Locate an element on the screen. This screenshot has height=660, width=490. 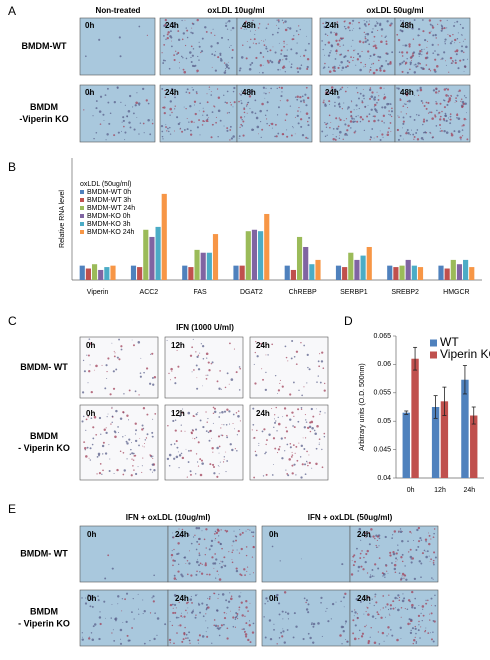
time-label: 0h is located at coordinates (273, 534).